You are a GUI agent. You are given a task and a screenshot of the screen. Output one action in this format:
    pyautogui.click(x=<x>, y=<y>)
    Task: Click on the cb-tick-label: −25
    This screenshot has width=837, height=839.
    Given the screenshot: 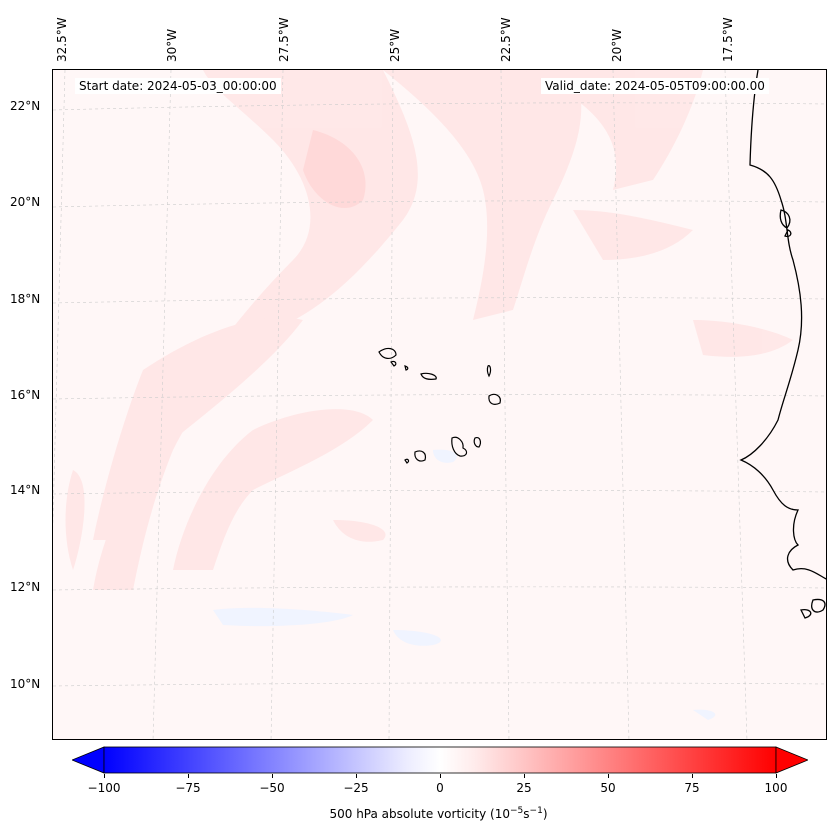 What is the action you would take?
    pyautogui.click(x=356, y=788)
    